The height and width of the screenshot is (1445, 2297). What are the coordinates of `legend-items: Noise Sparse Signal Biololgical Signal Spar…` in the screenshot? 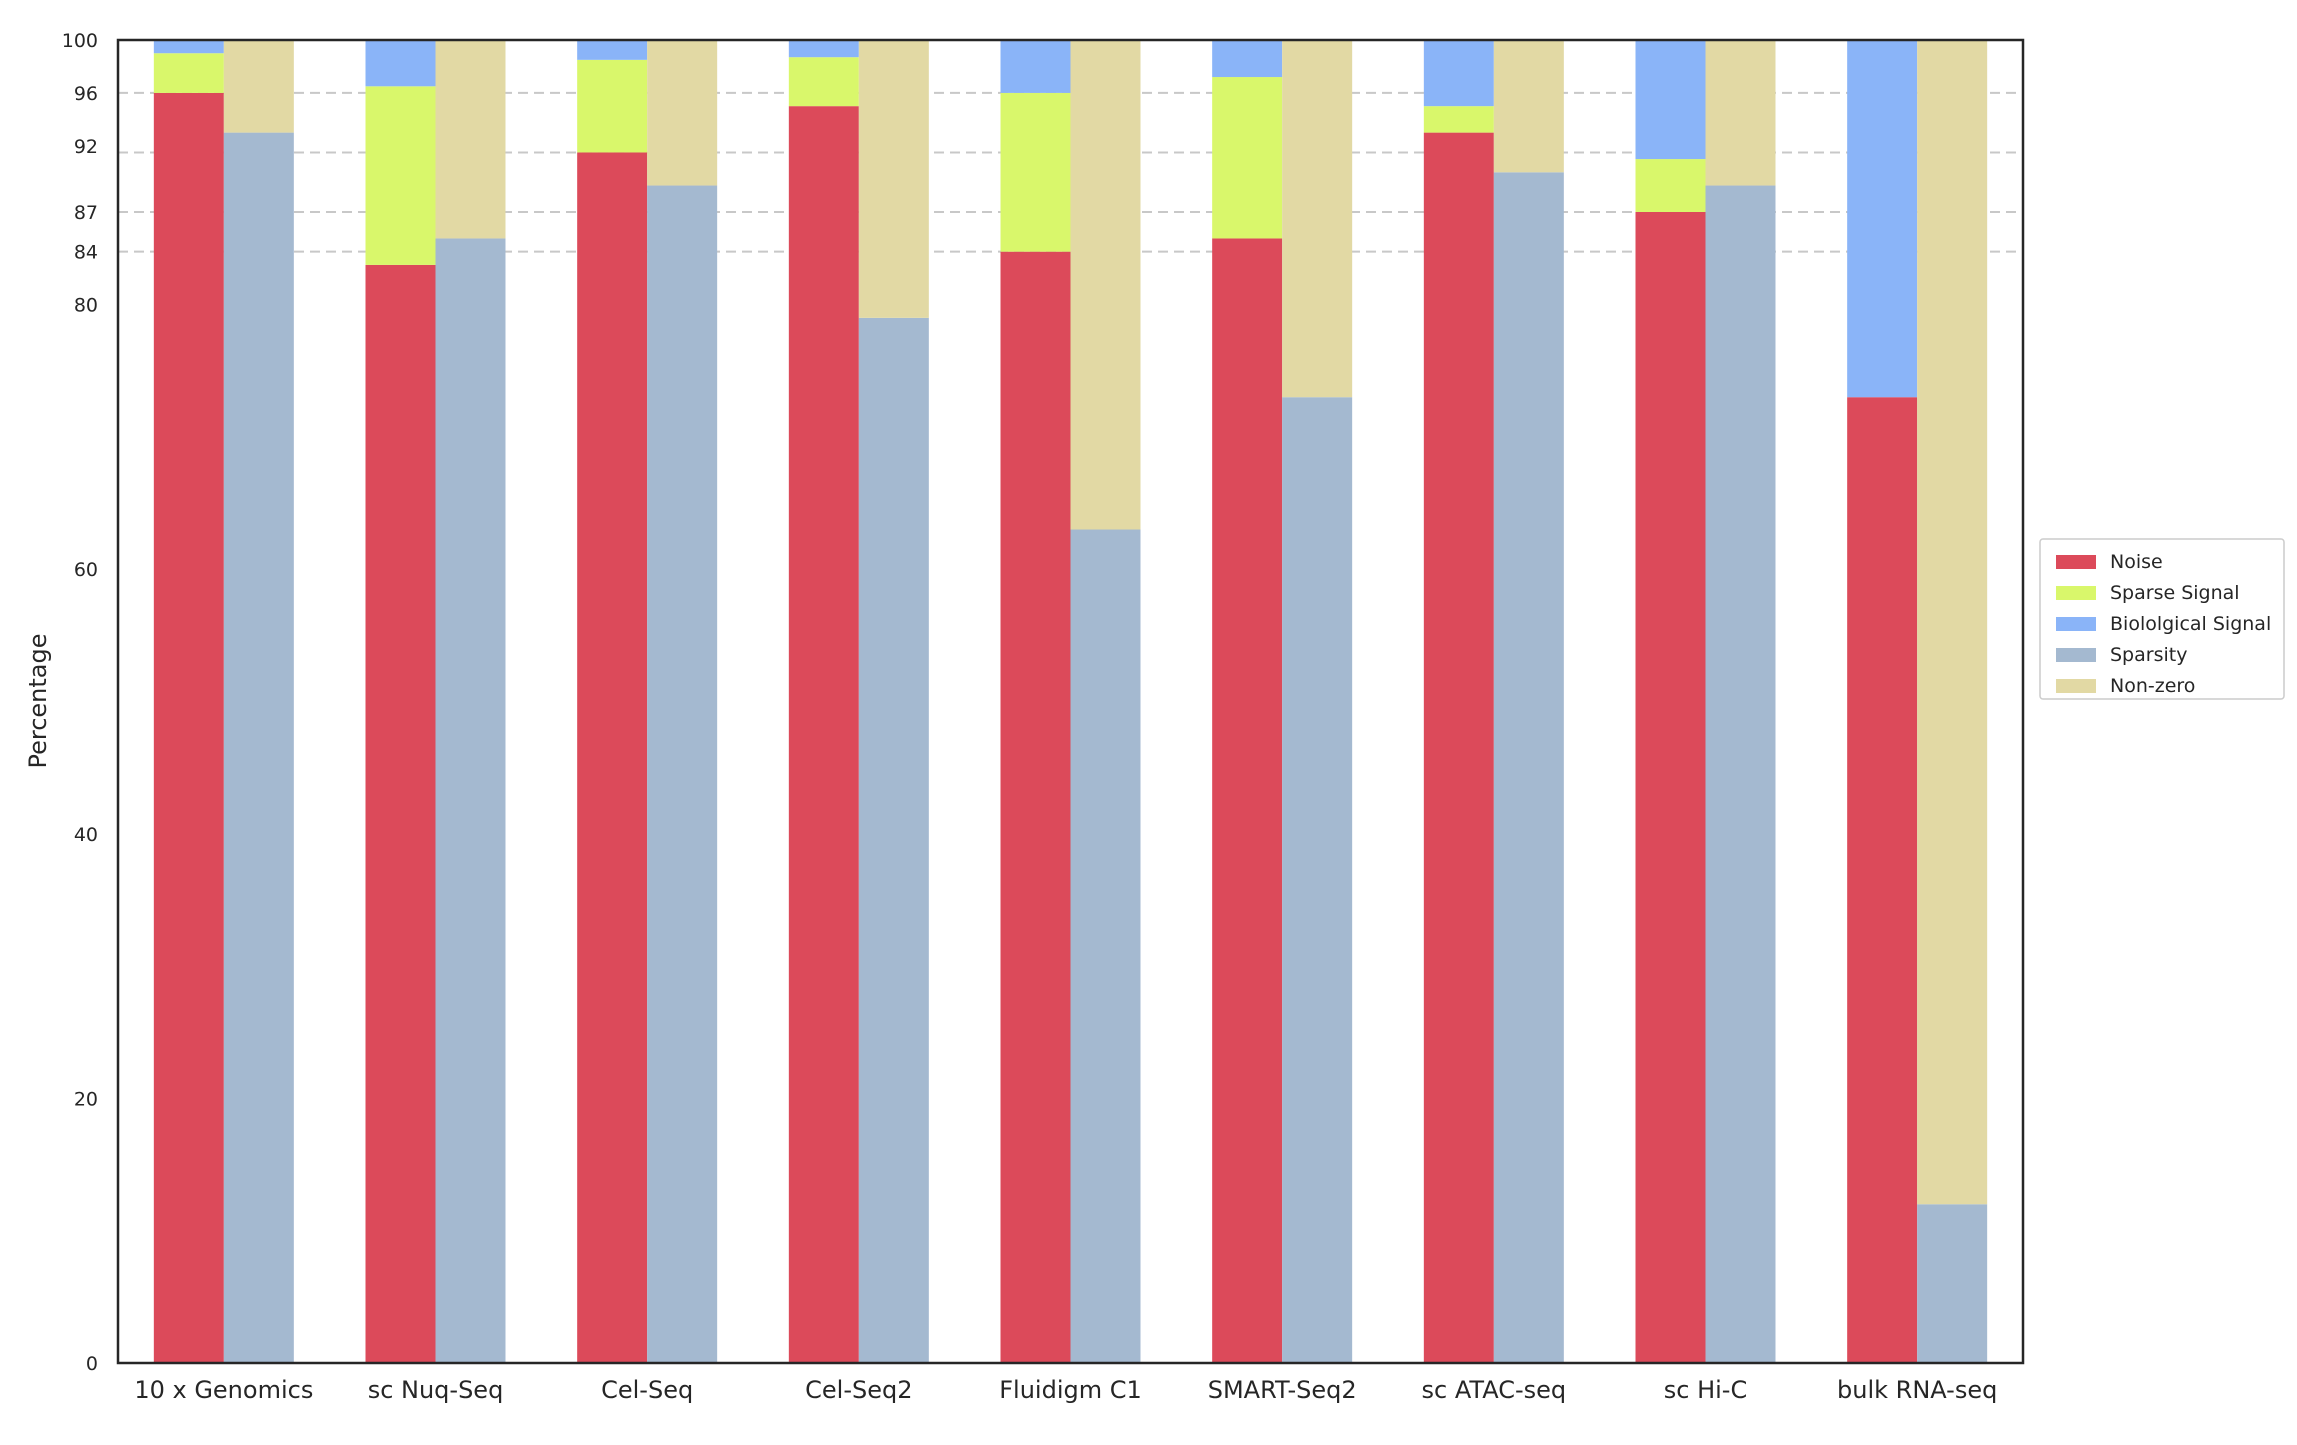 It's located at (2163, 624).